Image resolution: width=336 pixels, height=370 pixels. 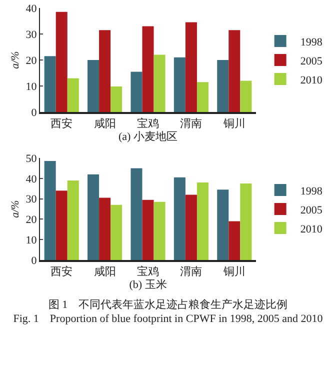 What do you see at coordinates (168, 305) in the screenshot?
I see `caption: 图 1 不同代表年蓝水足迹占粮食生产水足迹比例` at bounding box center [168, 305].